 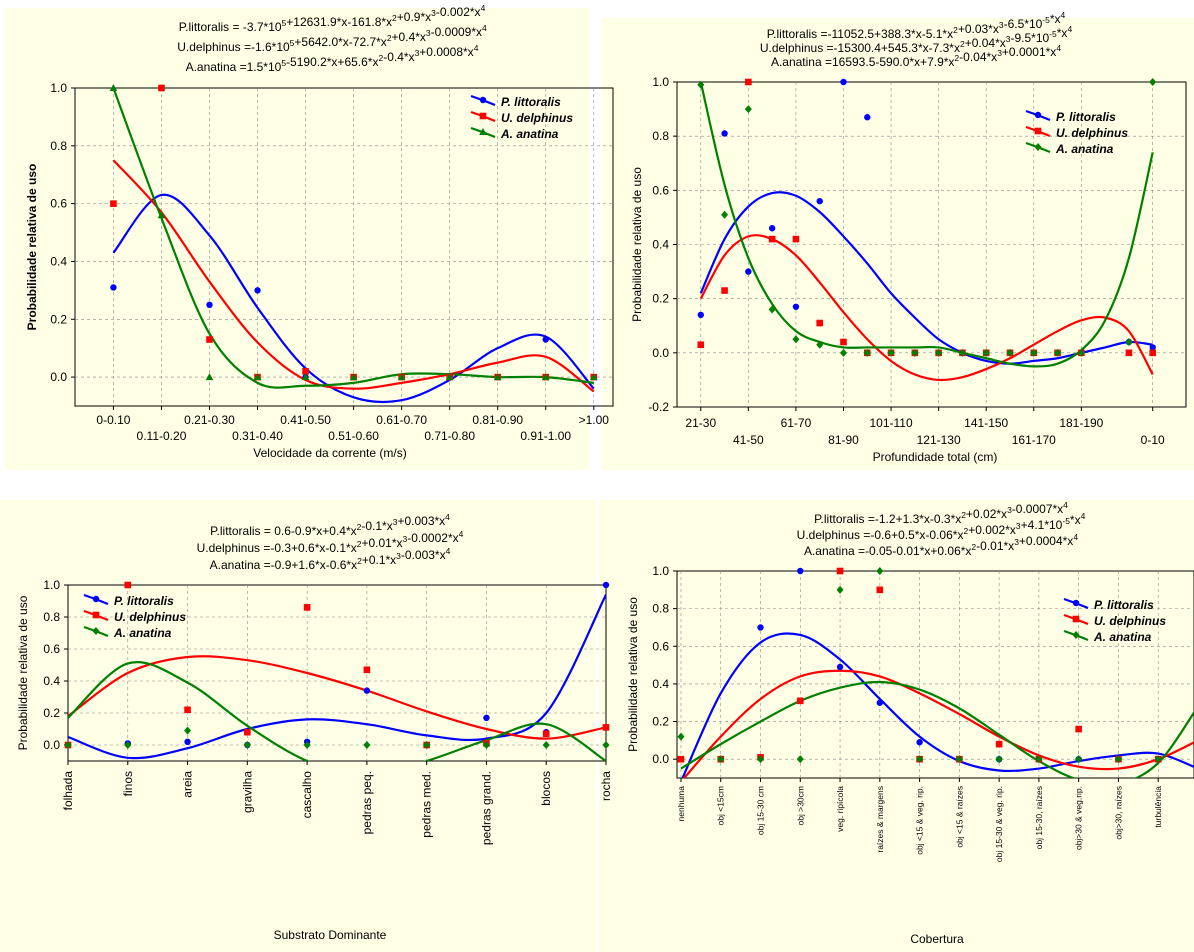 I want to click on xtick-label: raízes & margens, so click(x=880, y=819).